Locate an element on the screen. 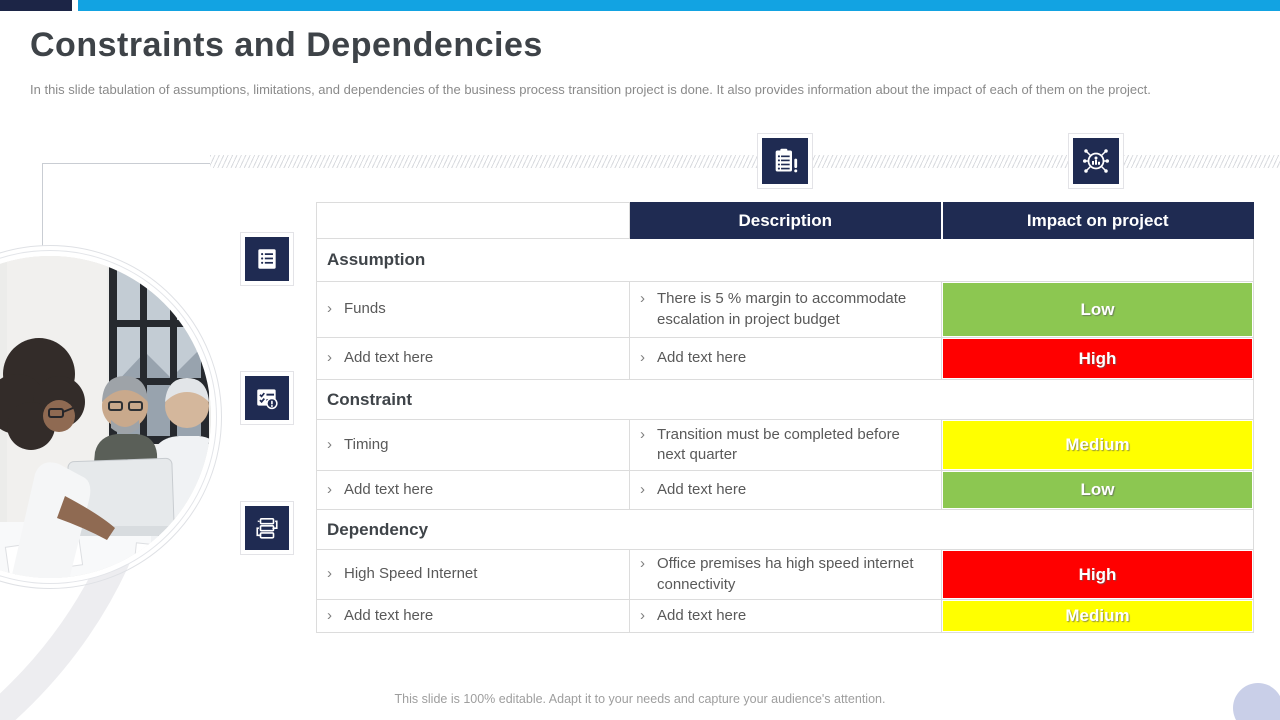 This screenshot has height=720, width=1280. checklist-alert-icon is located at coordinates (267, 398).